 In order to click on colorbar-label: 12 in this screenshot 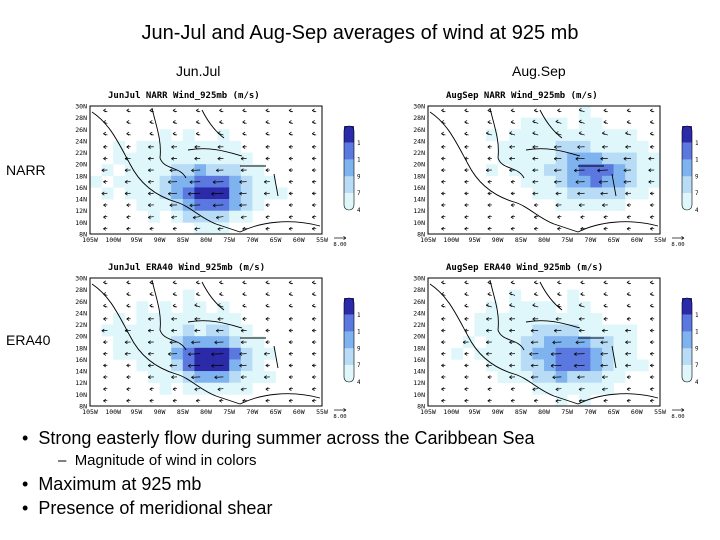, I will do `click(358, 160)`.